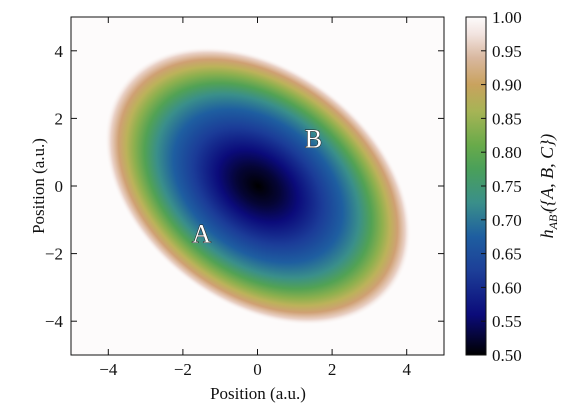  Describe the element at coordinates (201, 233) in the screenshot. I see `point-label-a: A` at that location.